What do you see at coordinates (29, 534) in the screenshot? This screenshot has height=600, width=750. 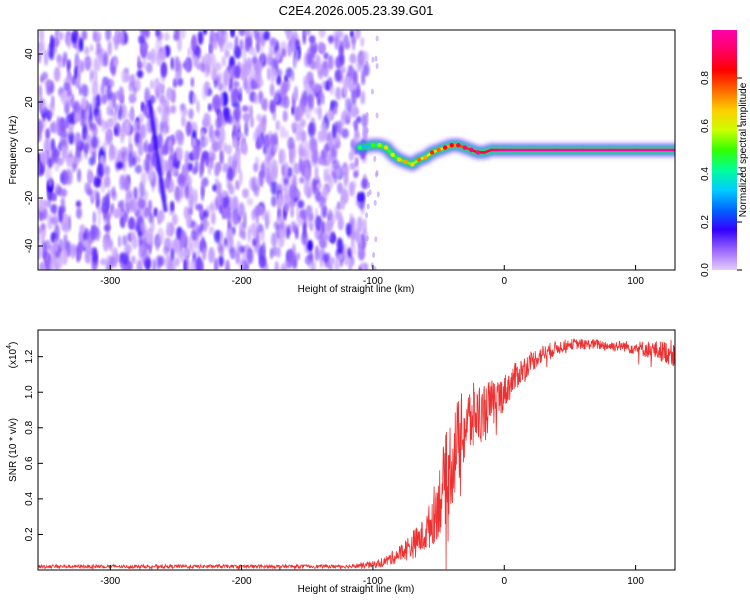 I see `snr-y-tick-label: 0.2` at bounding box center [29, 534].